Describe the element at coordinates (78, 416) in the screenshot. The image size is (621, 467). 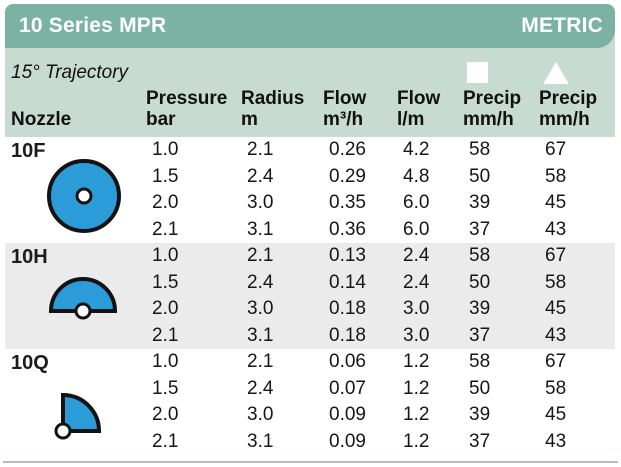
I see `quarter-circle-pattern-icon` at that location.